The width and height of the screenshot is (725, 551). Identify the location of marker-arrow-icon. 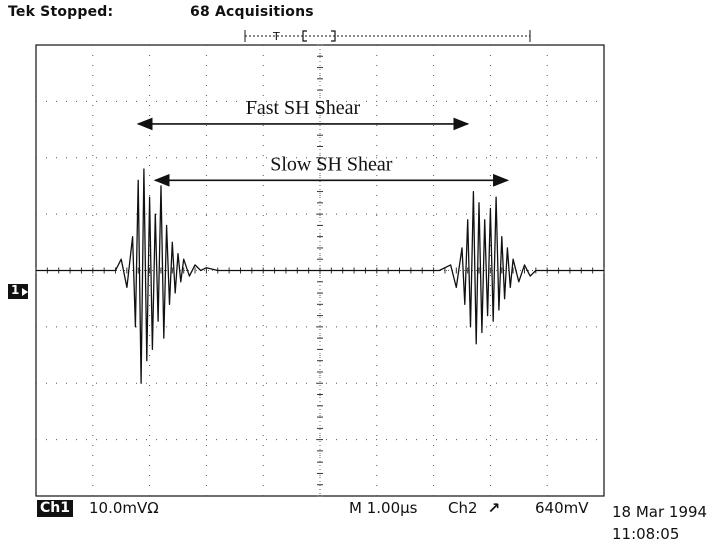
(25, 292).